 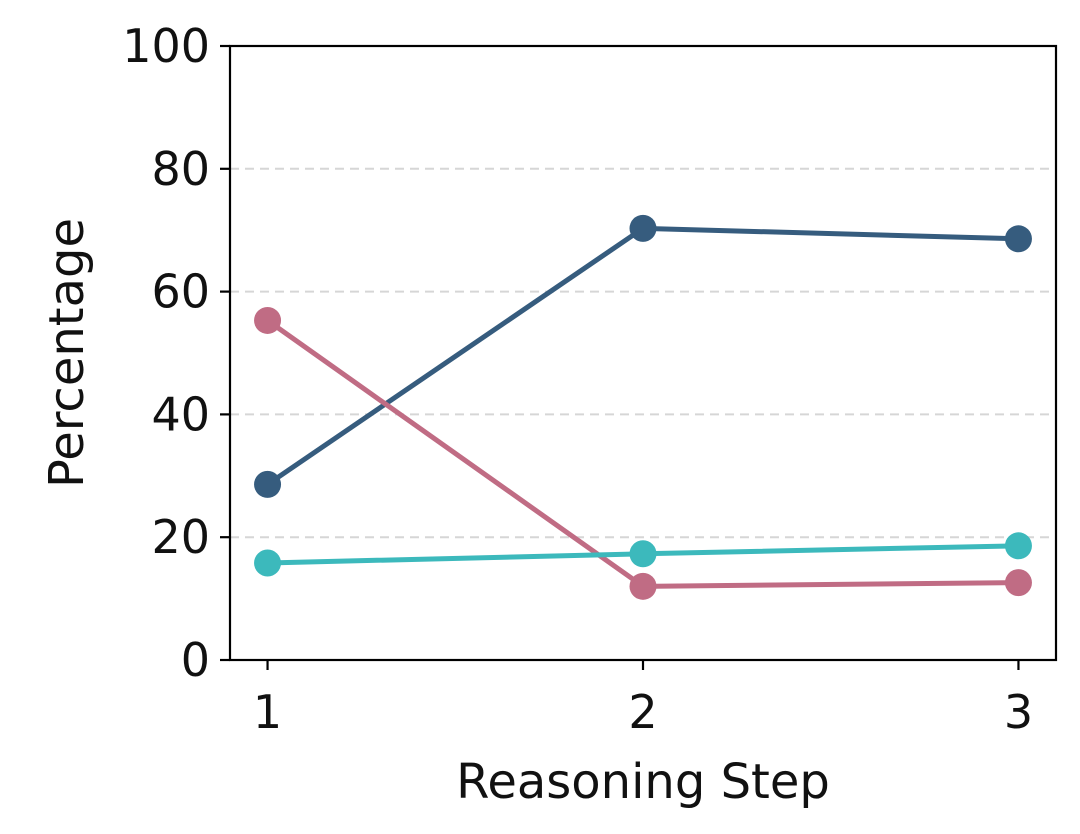 What do you see at coordinates (195, 660) in the screenshot?
I see `y-tick-label-0: 0` at bounding box center [195, 660].